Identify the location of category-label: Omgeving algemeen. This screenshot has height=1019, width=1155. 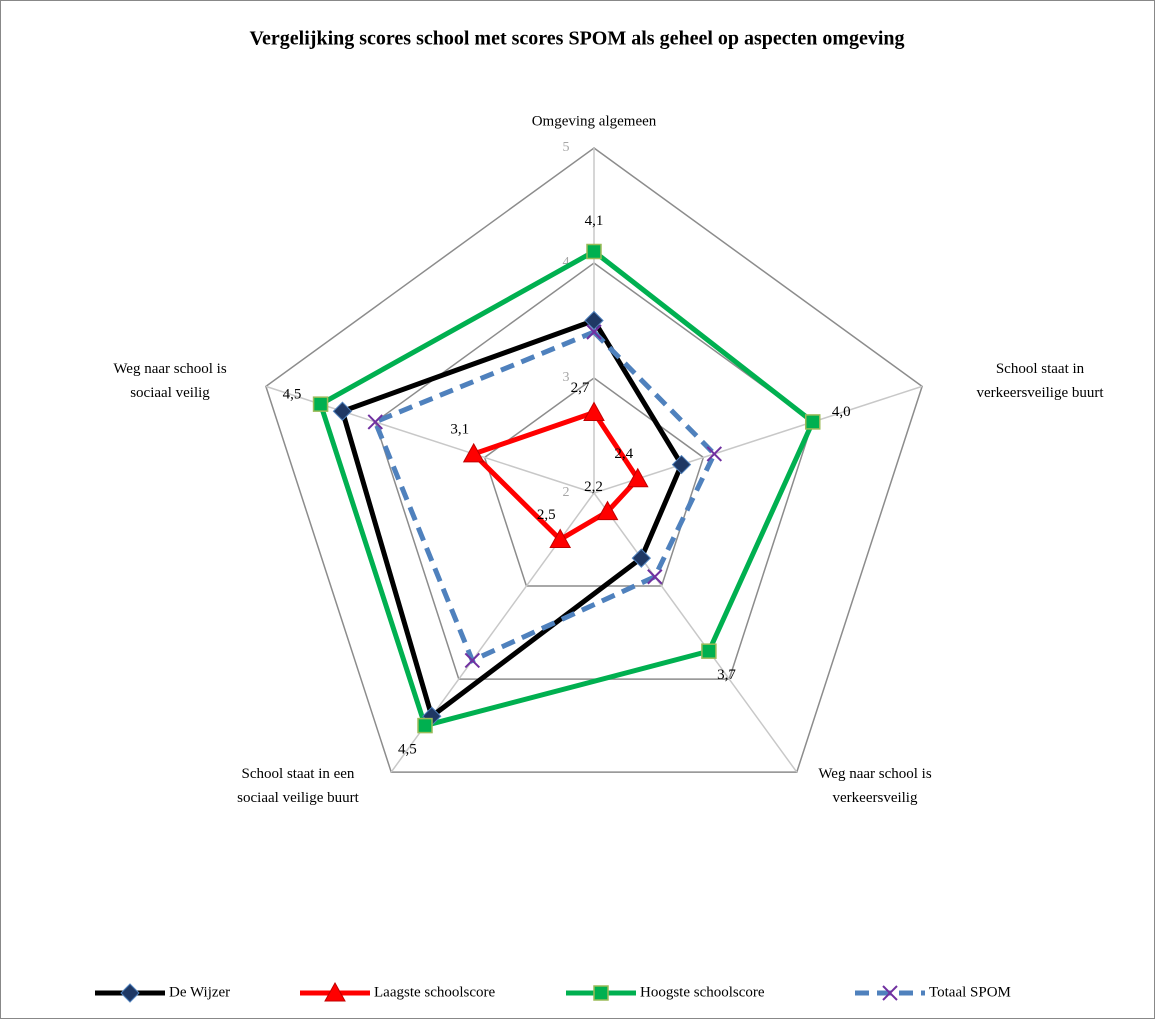
(594, 121).